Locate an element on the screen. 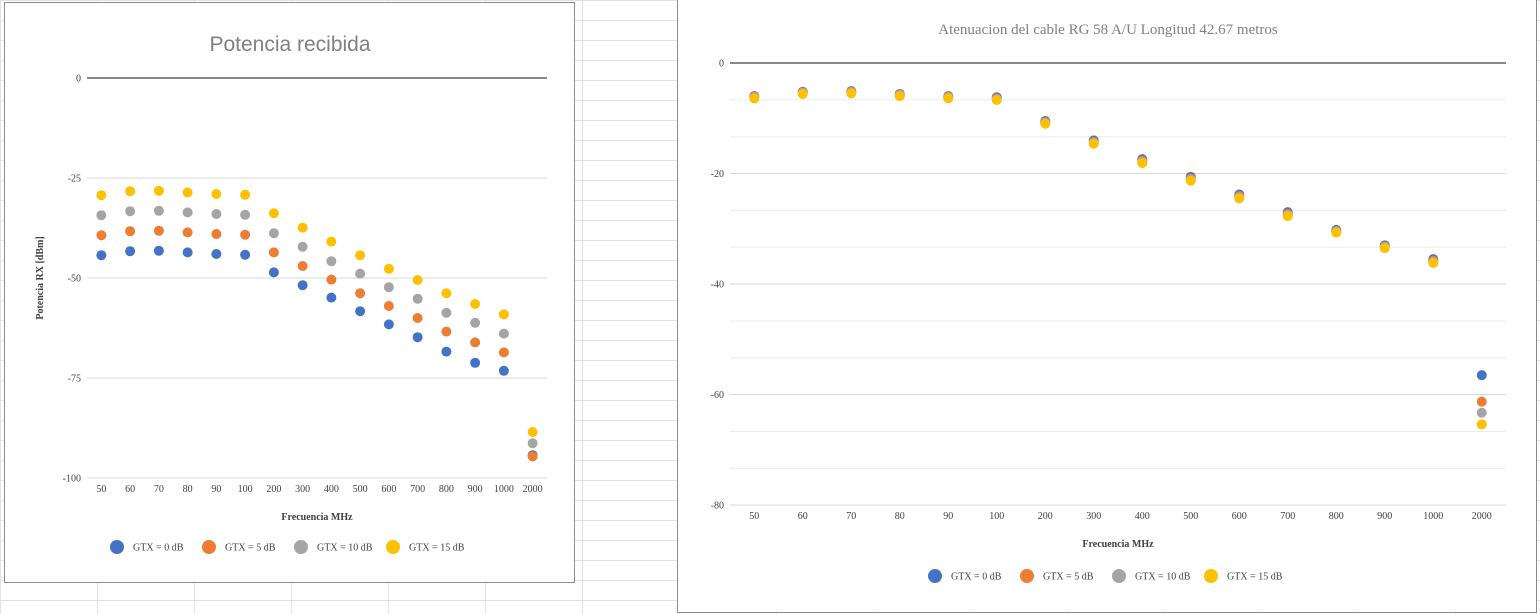  y-tick-label: 0 is located at coordinates (721, 64).